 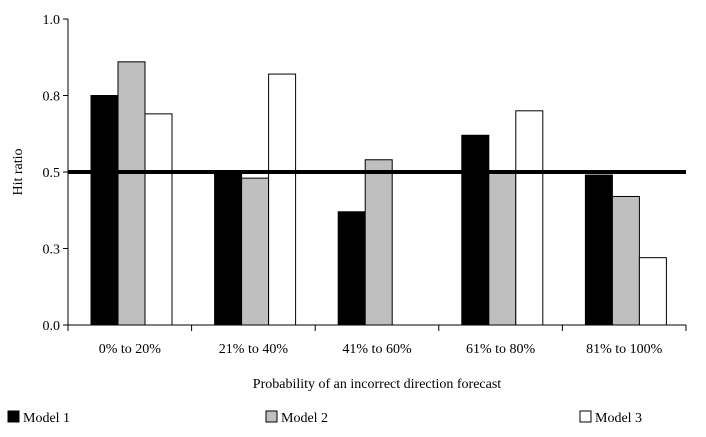 What do you see at coordinates (46, 418) in the screenshot?
I see `legend-label-1: Model 1` at bounding box center [46, 418].